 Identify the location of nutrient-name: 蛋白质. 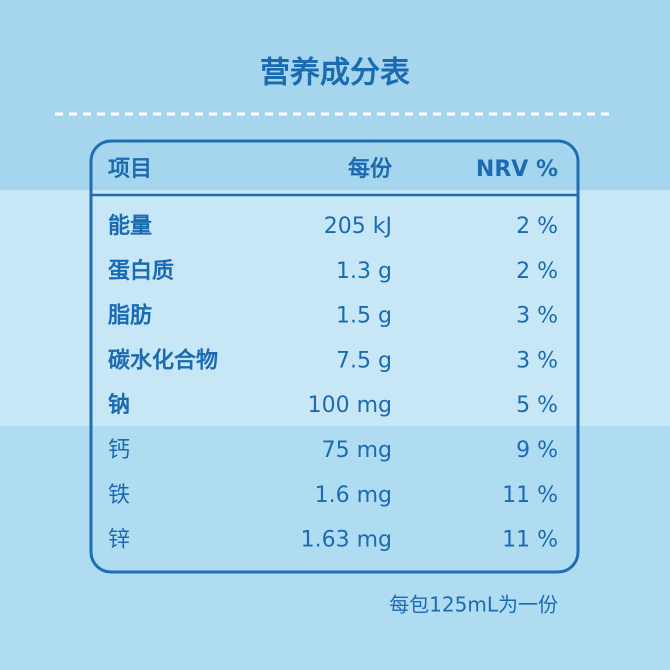
(141, 271).